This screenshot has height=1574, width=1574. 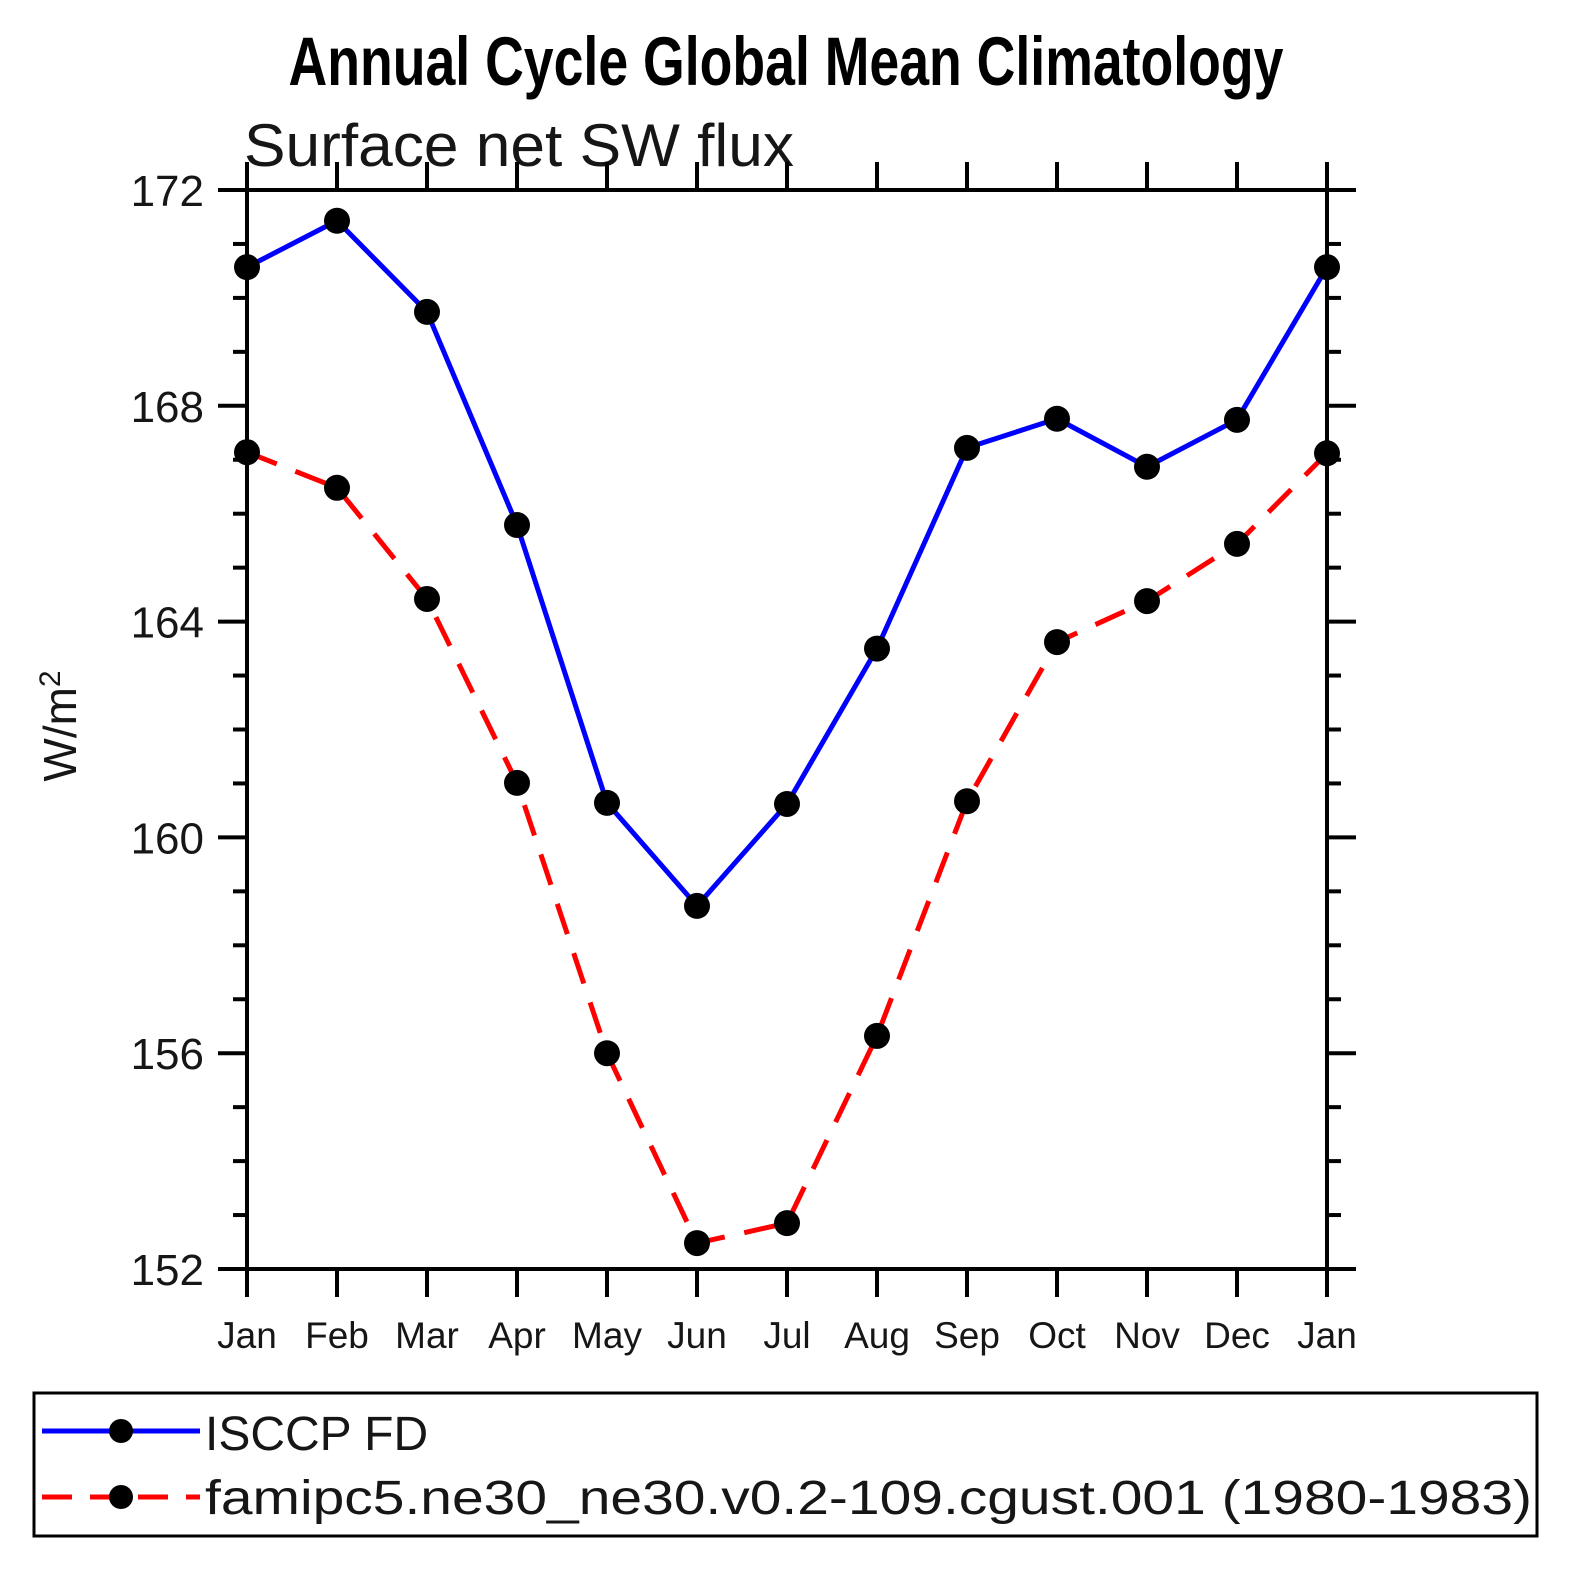 What do you see at coordinates (877, 1335) in the screenshot?
I see `x-tick-label: Aug` at bounding box center [877, 1335].